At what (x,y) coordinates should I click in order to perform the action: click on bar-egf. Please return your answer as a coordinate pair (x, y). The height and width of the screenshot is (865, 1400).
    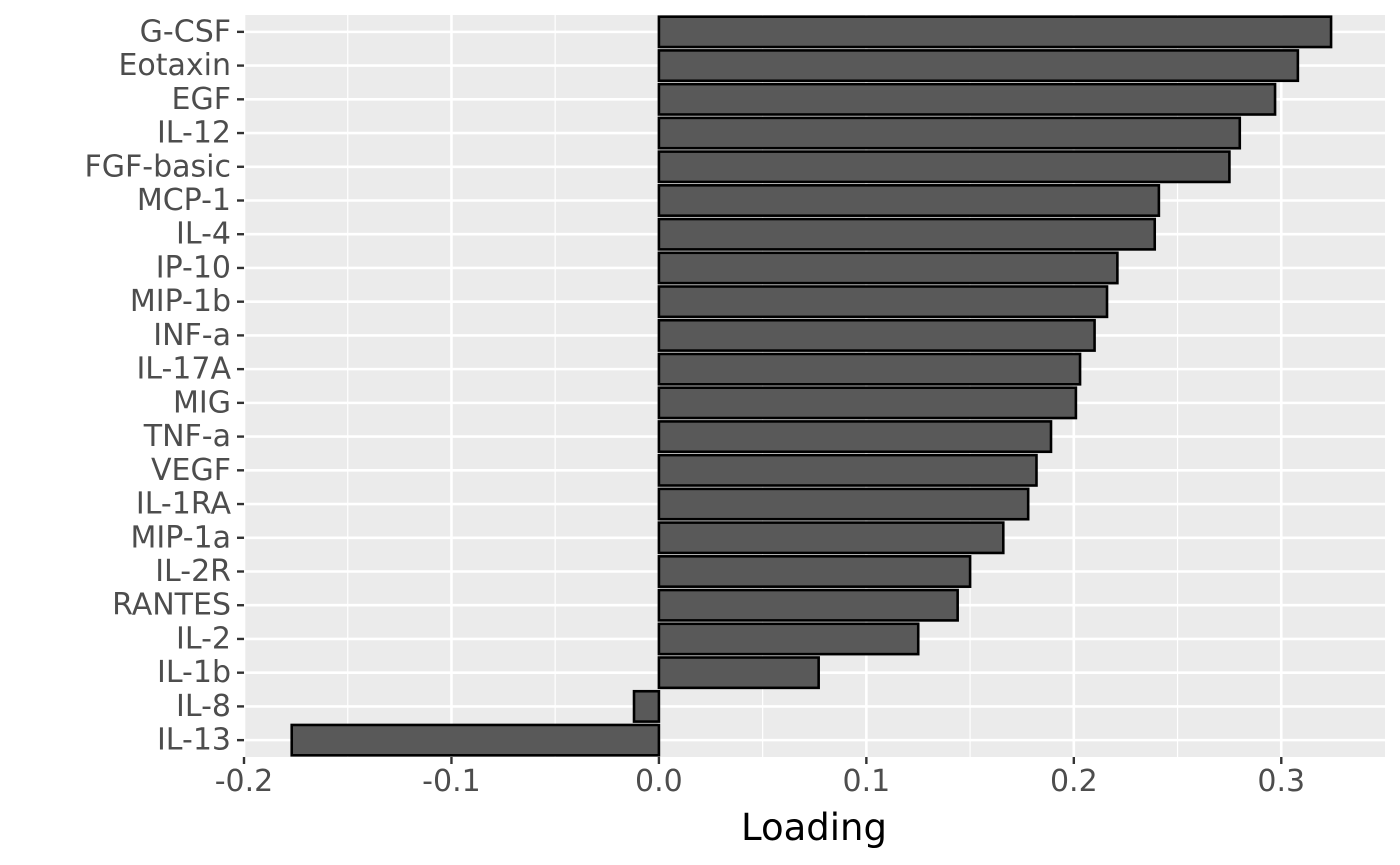
    Looking at the image, I should click on (967, 99).